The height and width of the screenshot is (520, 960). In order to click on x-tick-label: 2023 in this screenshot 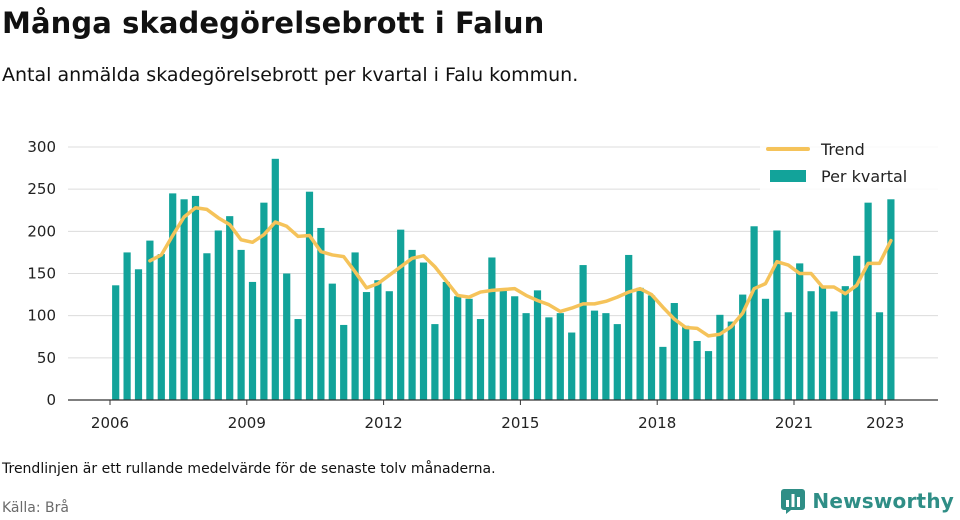, I will do `click(885, 423)`.